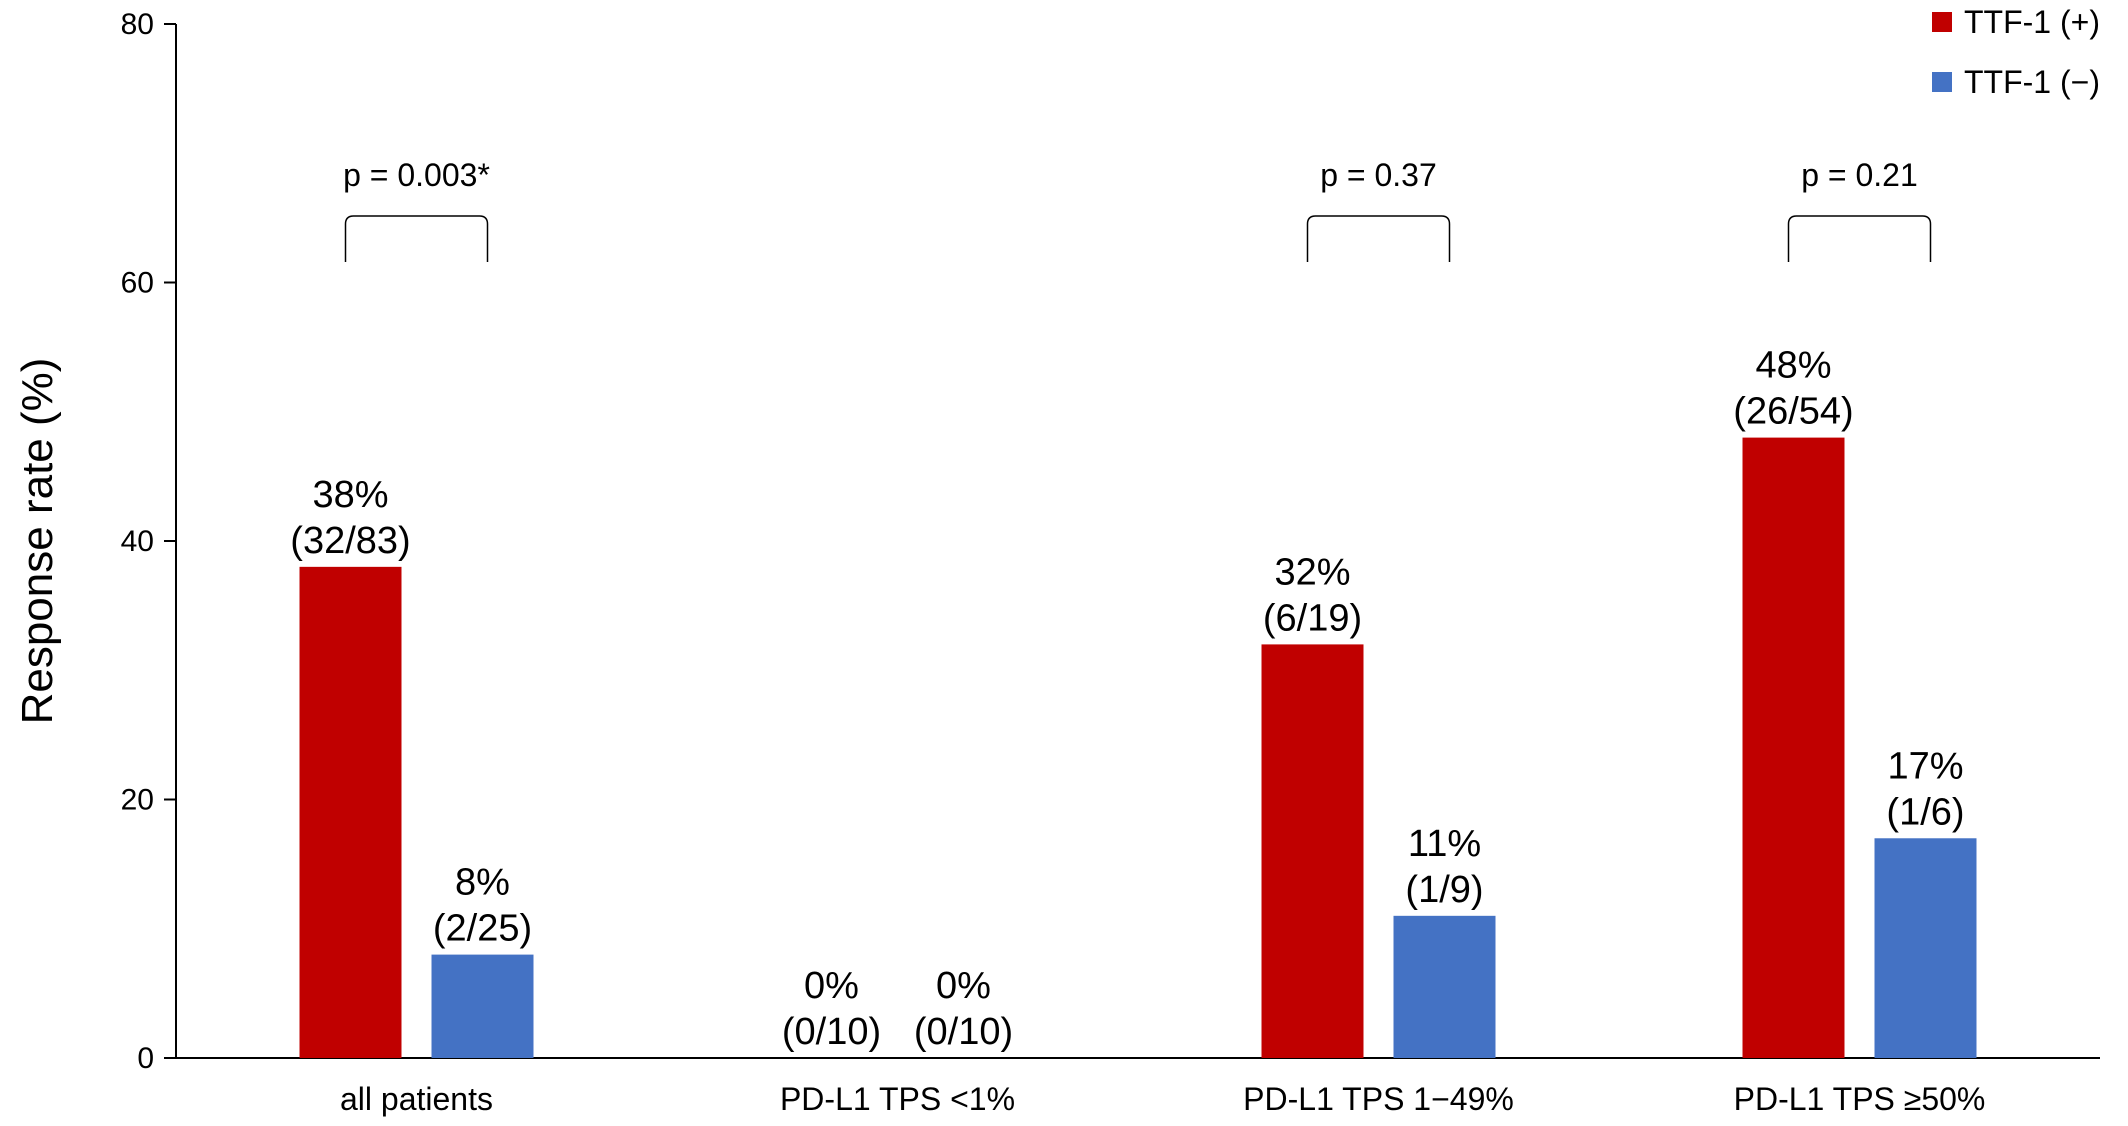 The image size is (2128, 1126). Describe the element at coordinates (1378, 1099) in the screenshot. I see `category-label: PD-L1 TPS 1−49%` at that location.